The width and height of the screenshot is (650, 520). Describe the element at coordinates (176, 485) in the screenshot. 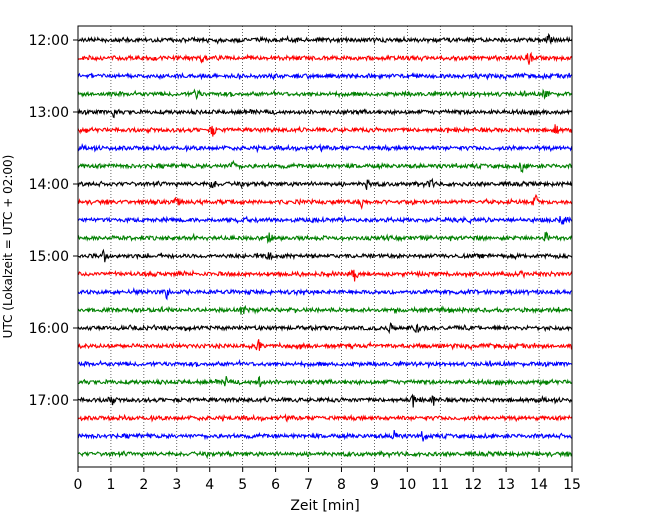

I see `x-tick-label: 3` at that location.